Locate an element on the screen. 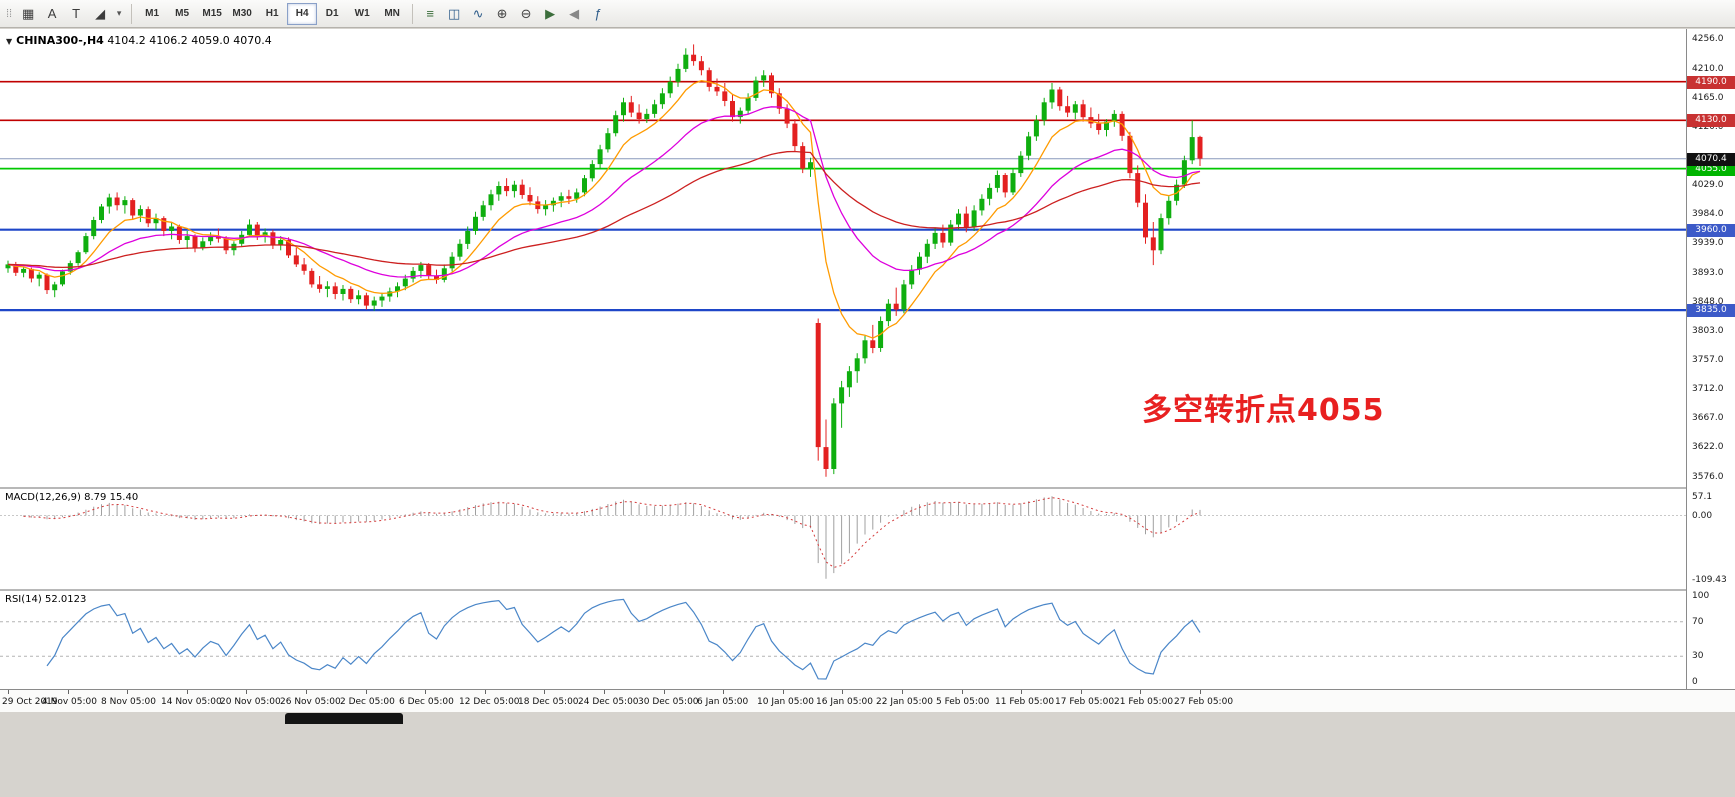 This screenshot has width=1735, height=797. shapes-dropdown-icon: ▾ is located at coordinates (119, 13).